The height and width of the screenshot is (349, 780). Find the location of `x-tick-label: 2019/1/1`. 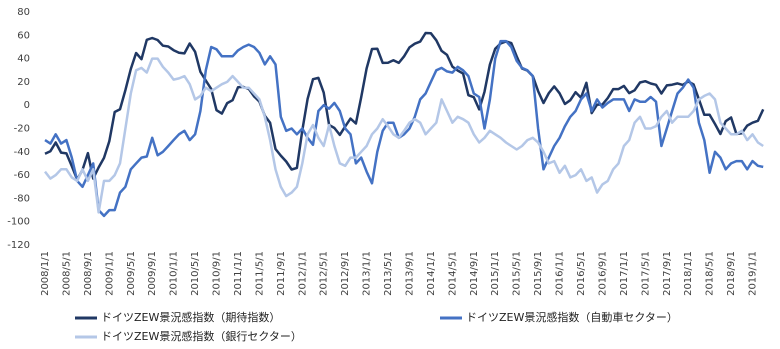

x-tick-label: 2019/1/1 is located at coordinates (753, 273).